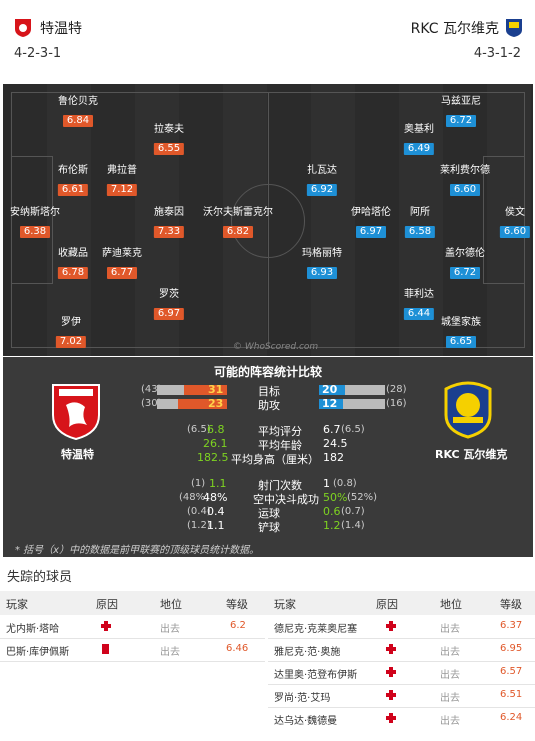 The height and width of the screenshot is (741, 535). I want to click on away-player: 菲利达 6.44, so click(419, 304).